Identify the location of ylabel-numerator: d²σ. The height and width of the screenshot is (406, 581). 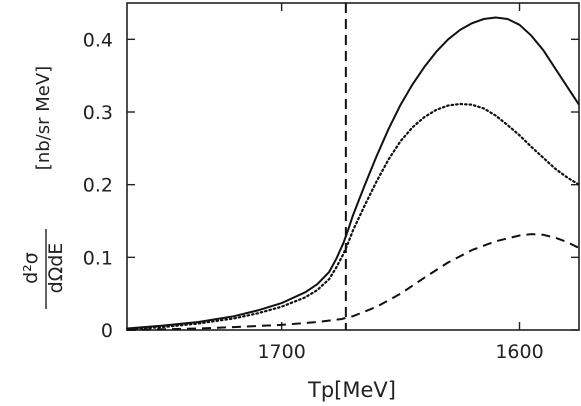
(31, 268).